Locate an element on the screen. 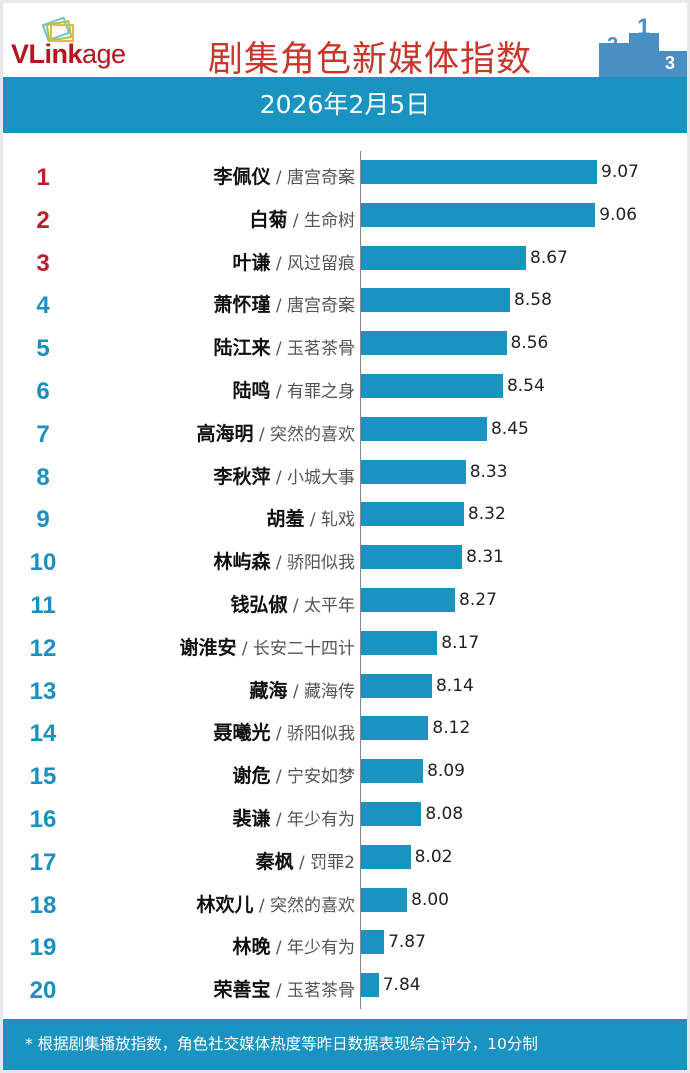 The height and width of the screenshot is (1073, 690). row-label: 钱弘俶 / 太平年 is located at coordinates (292, 603).